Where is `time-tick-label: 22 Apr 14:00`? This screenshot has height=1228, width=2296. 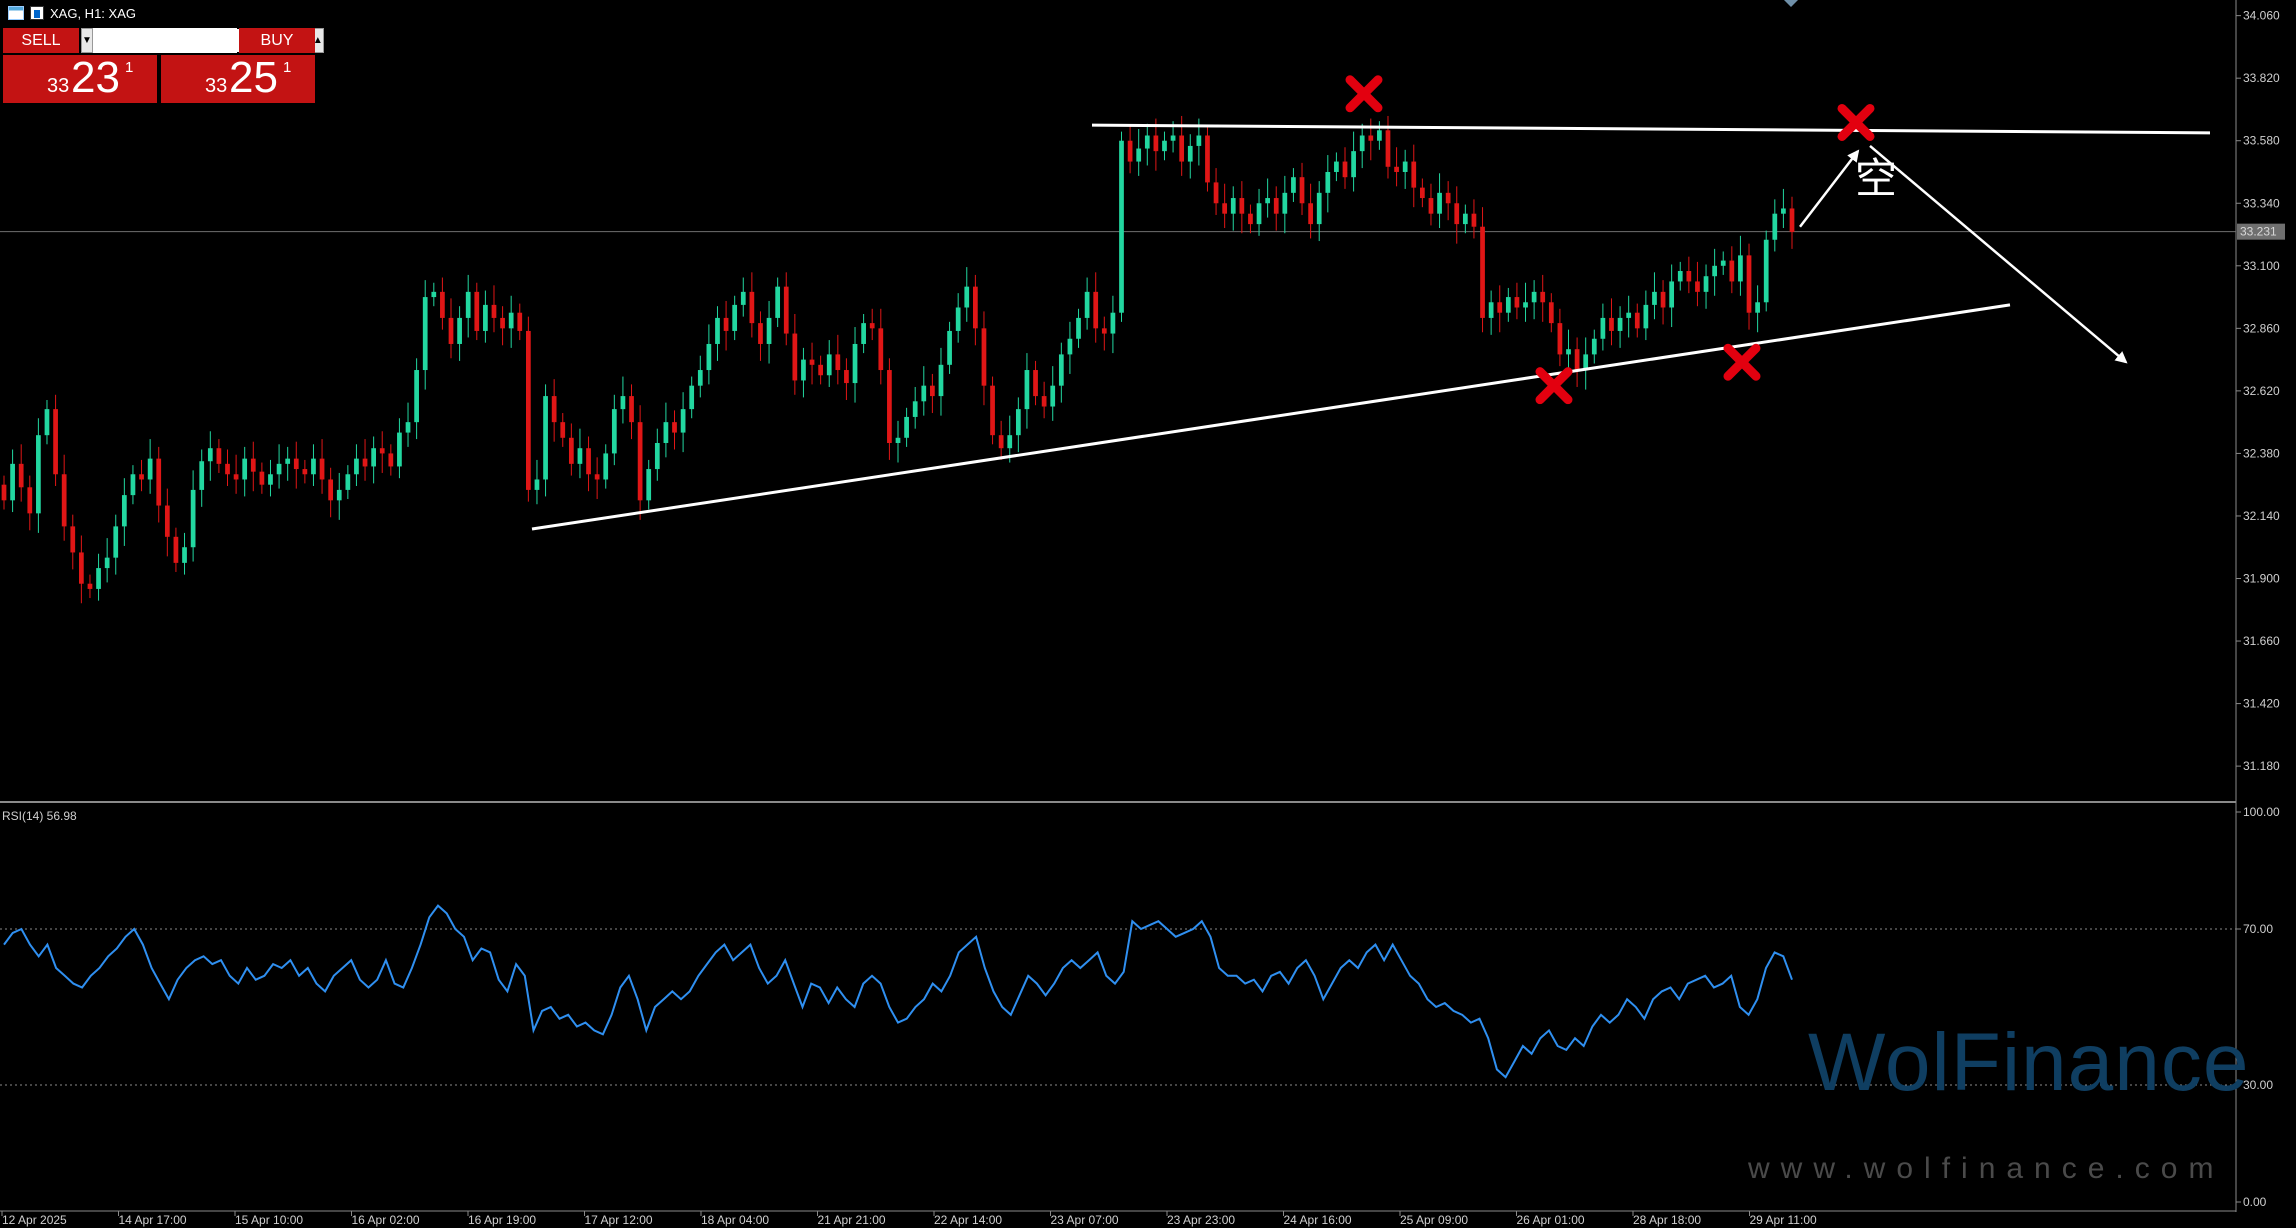 time-tick-label: 22 Apr 14:00 is located at coordinates (968, 1220).